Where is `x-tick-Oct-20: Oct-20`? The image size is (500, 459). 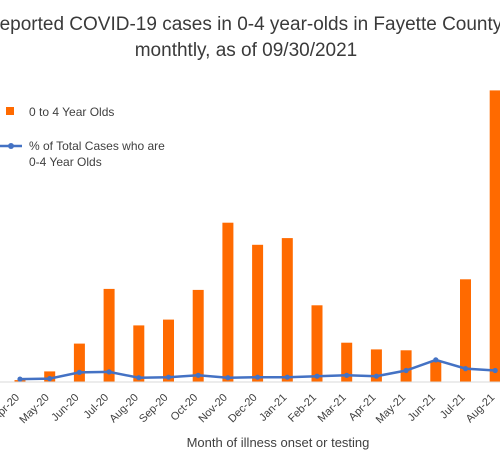 x-tick-Oct-20: Oct-20 is located at coordinates (184, 408).